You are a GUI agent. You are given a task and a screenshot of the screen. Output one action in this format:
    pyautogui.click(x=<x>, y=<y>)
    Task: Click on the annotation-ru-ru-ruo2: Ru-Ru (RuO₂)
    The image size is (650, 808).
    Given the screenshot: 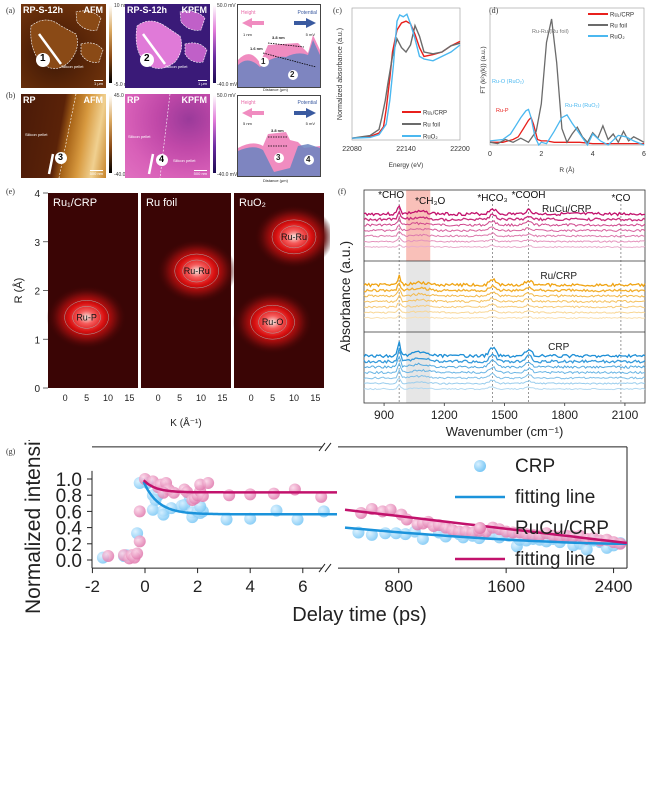 What is the action you would take?
    pyautogui.click(x=582, y=106)
    